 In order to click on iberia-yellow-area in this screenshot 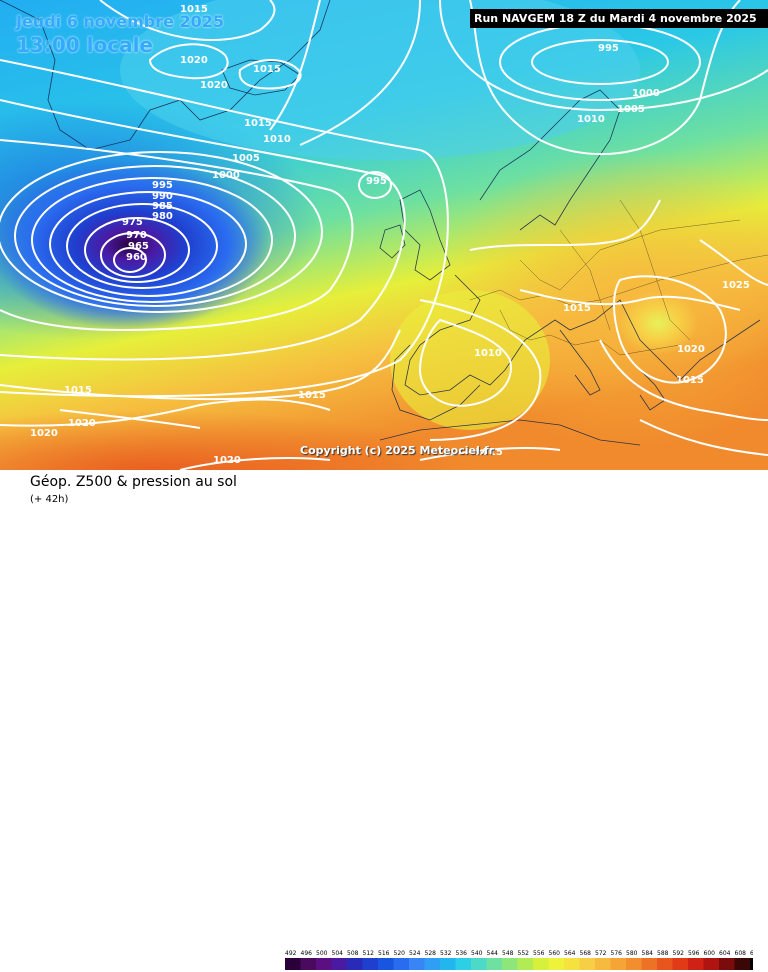, I will do `click(470, 360)`.